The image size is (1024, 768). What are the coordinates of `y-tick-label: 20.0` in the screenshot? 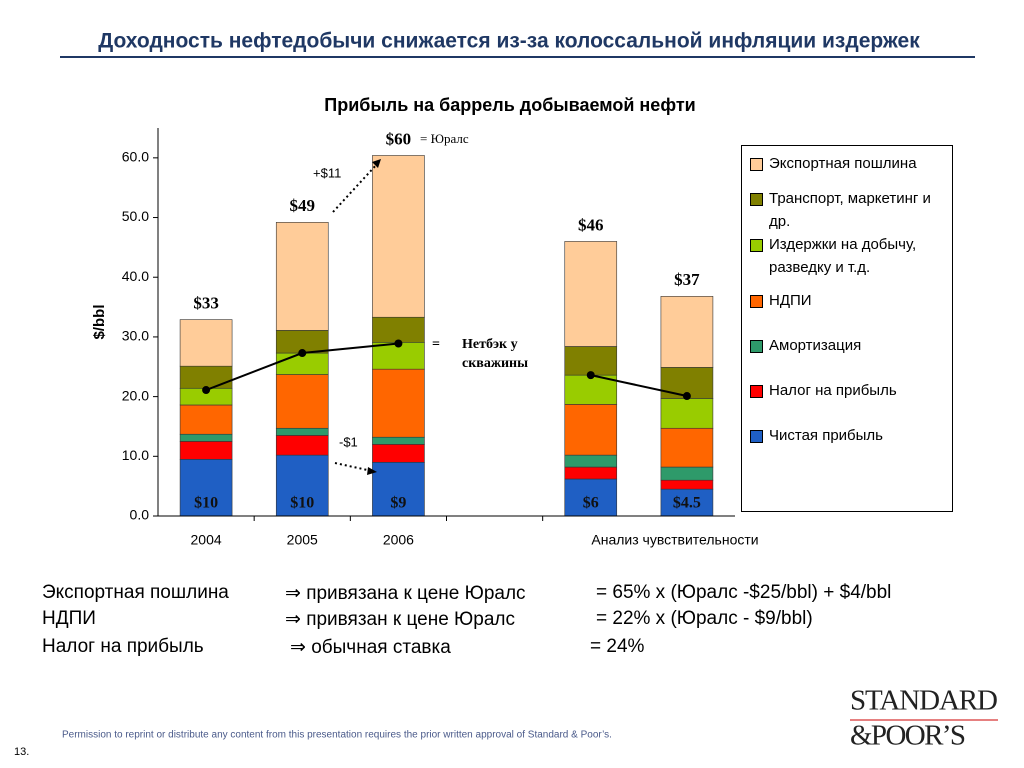 It's located at (135, 395).